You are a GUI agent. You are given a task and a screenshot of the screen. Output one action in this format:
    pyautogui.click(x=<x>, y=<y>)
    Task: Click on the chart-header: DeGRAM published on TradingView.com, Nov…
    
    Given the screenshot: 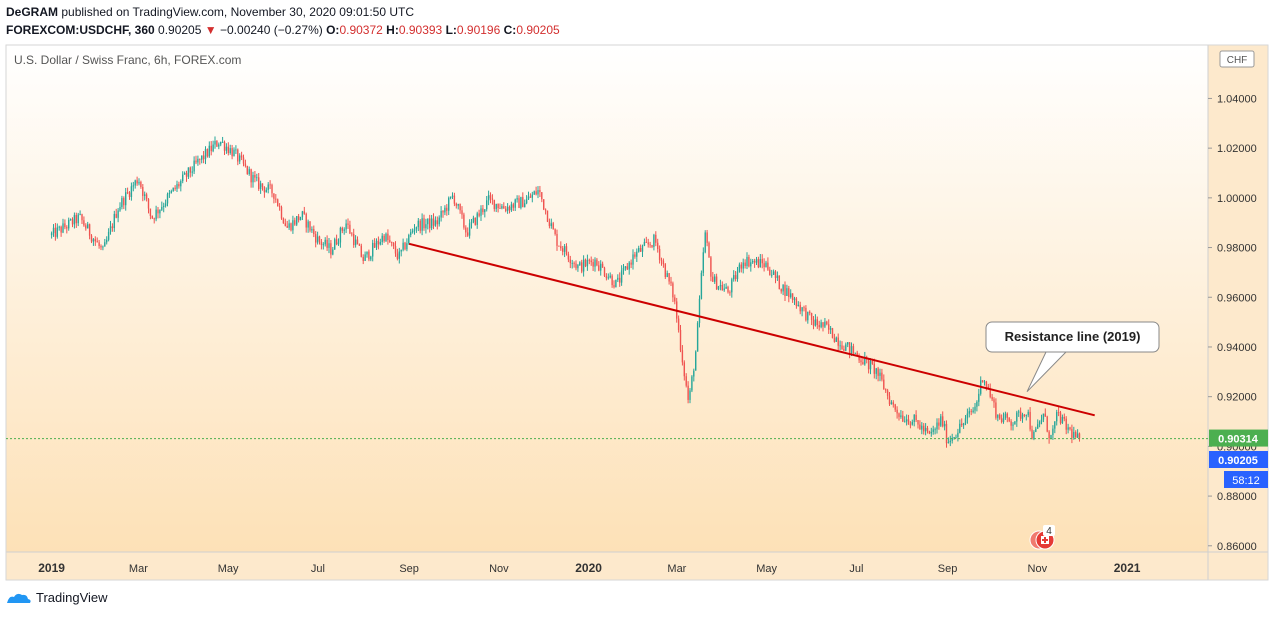 What is the action you would take?
    pyautogui.click(x=283, y=21)
    